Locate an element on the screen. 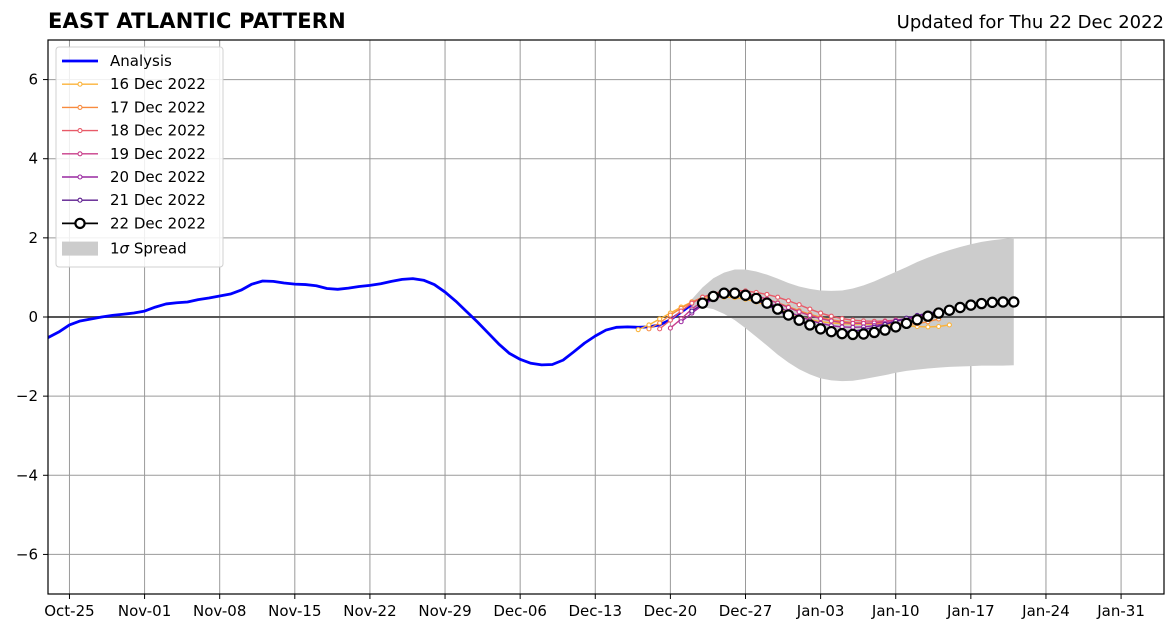 This screenshot has height=633, width=1176. updated-date: Updated for Thu 22 Dec 2022 is located at coordinates (1030, 22).